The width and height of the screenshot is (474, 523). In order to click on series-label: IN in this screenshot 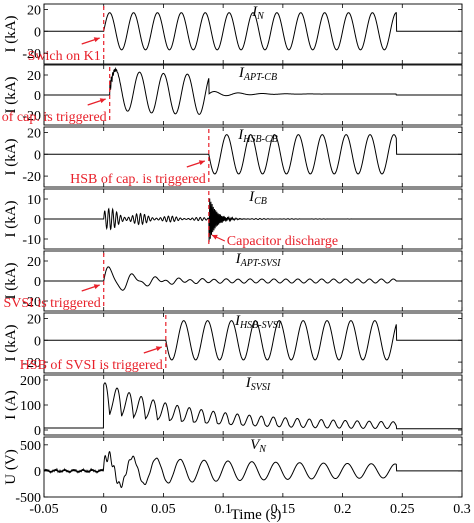, I will do `click(258, 13)`.